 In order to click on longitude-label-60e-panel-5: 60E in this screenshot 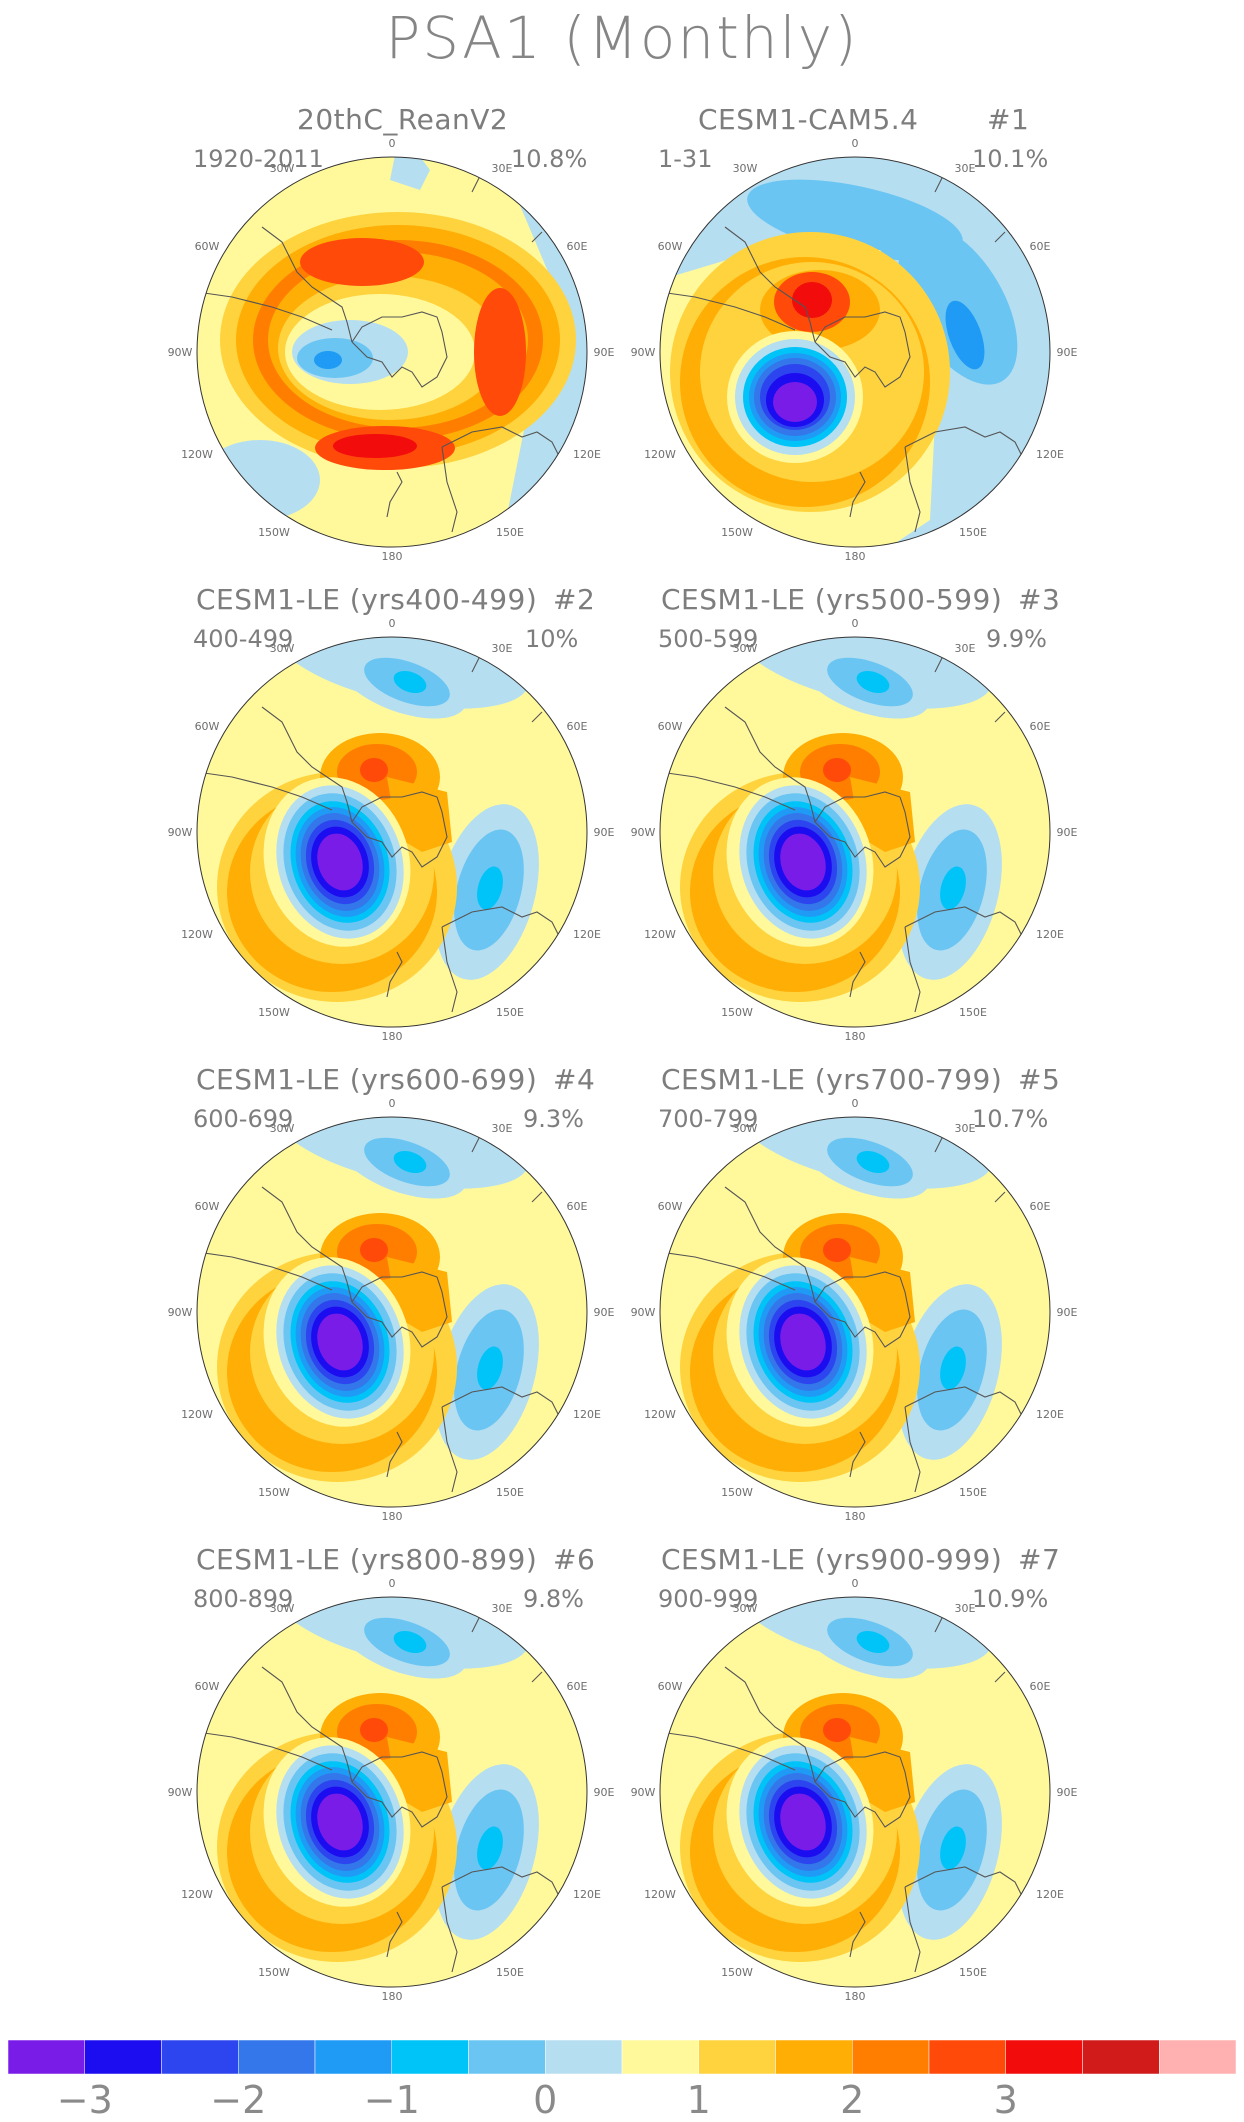, I will do `click(577, 1206)`.